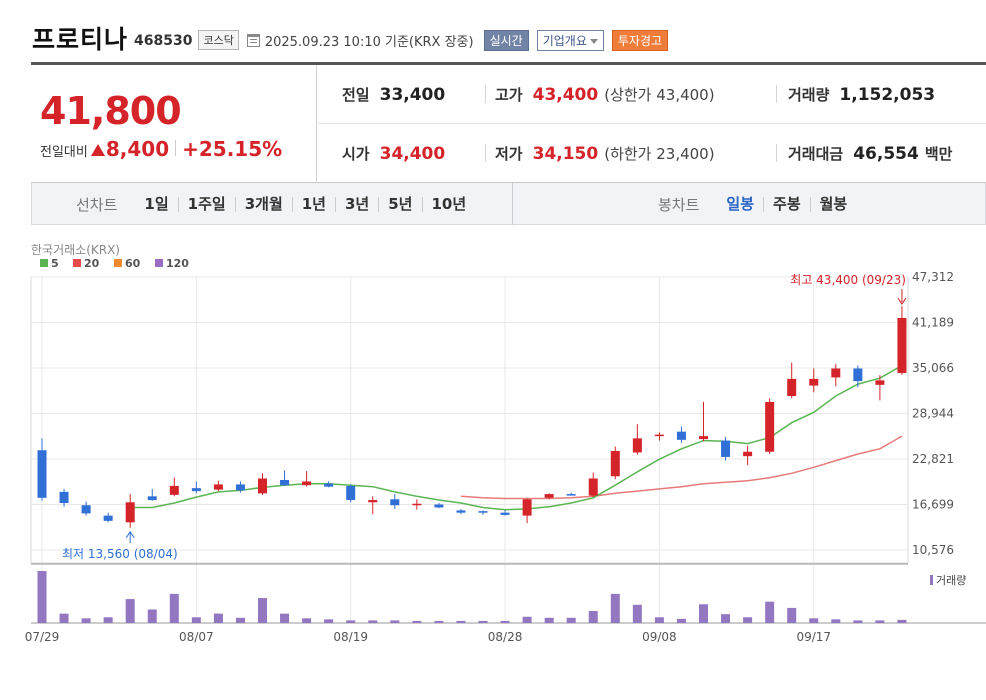 Image resolution: width=986 pixels, height=700 pixels. Describe the element at coordinates (350, 637) in the screenshot. I see `x-tick-label: 08/19` at that location.